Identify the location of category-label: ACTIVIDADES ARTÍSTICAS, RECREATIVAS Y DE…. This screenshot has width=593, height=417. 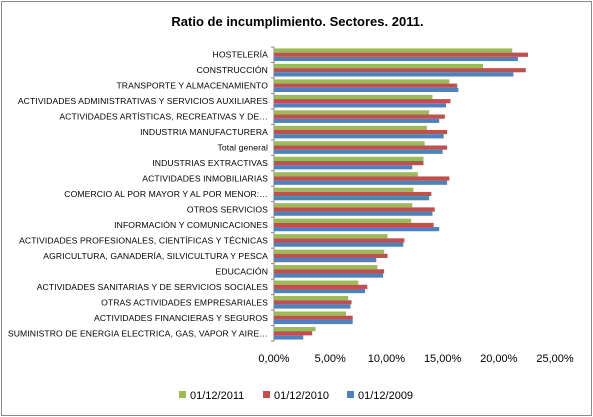
(163, 117).